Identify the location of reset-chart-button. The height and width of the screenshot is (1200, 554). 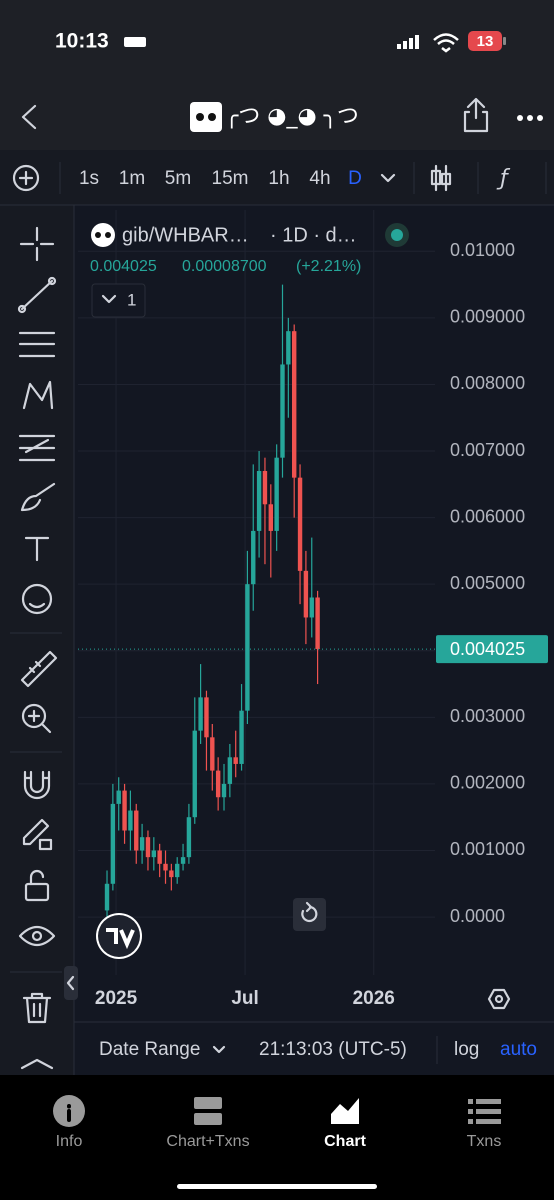
(309, 914).